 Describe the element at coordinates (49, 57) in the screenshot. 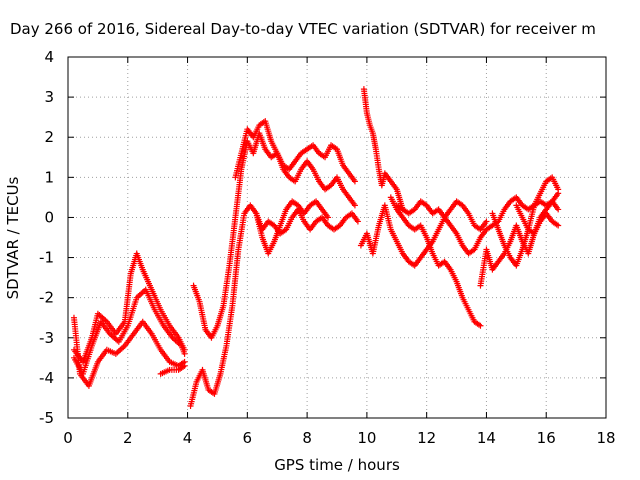

I see `y-tick-label: 4` at that location.